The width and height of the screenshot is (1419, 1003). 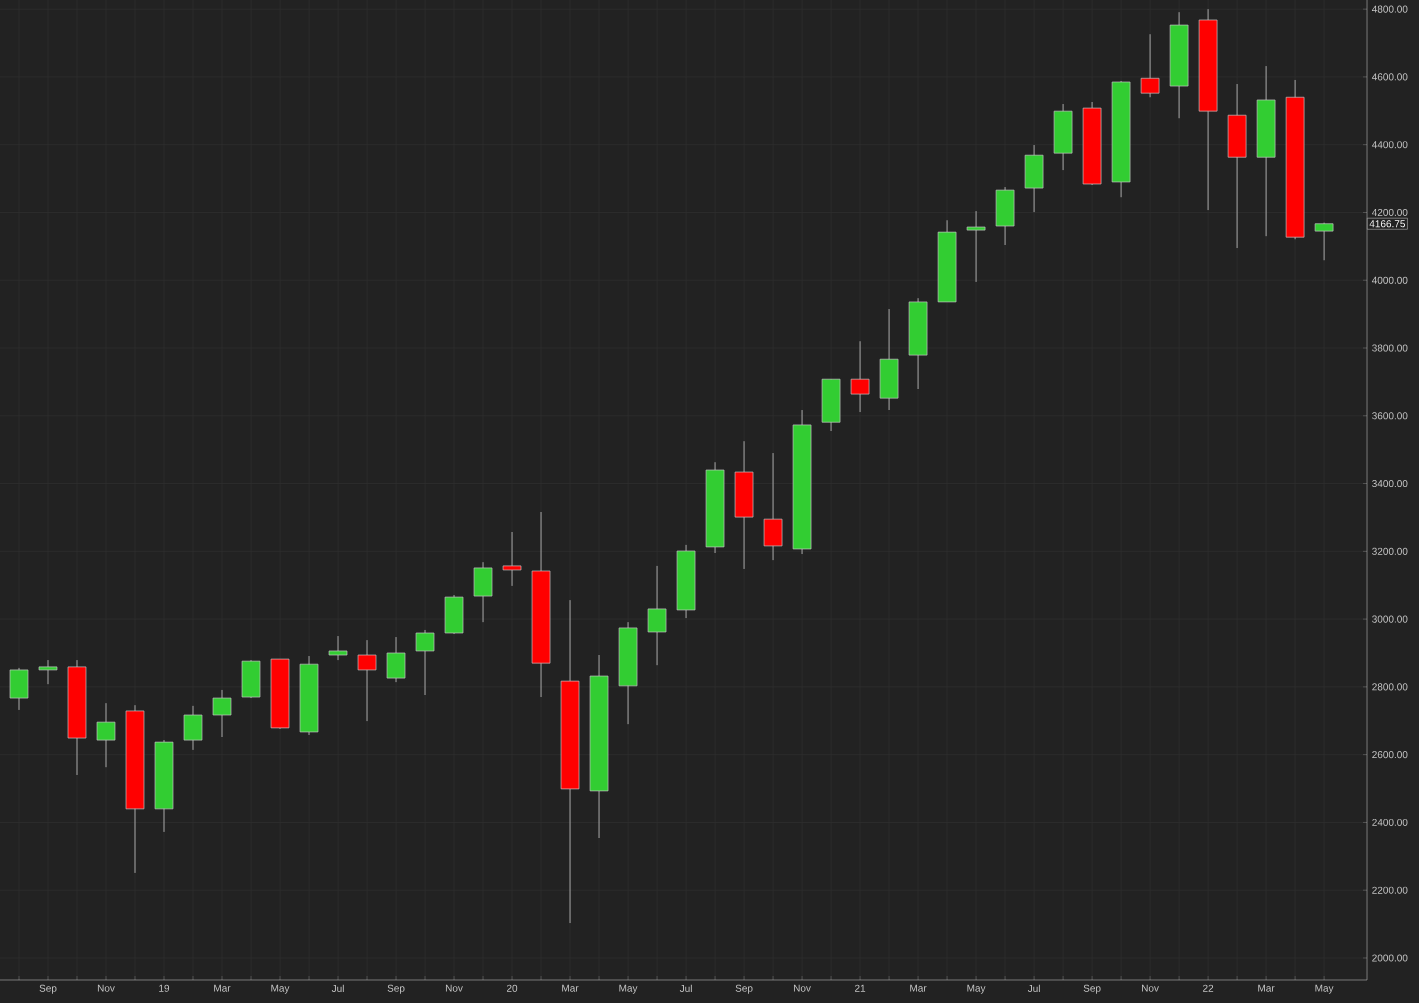 I want to click on y-tick-label: 2200.00, so click(x=1390, y=890).